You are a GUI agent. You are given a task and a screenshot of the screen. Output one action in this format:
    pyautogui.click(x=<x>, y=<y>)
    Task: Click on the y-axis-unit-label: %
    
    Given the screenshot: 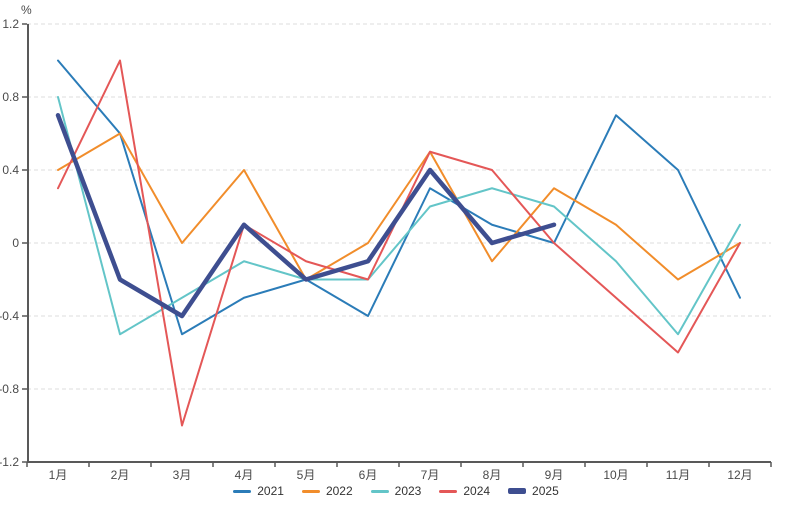 What is the action you would take?
    pyautogui.click(x=26, y=10)
    